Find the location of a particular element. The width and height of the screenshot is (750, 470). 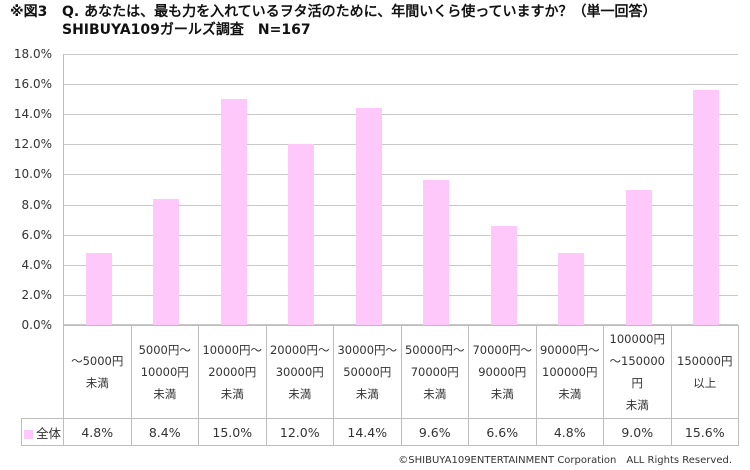

legend-cell: 全体 is located at coordinates (42, 432).